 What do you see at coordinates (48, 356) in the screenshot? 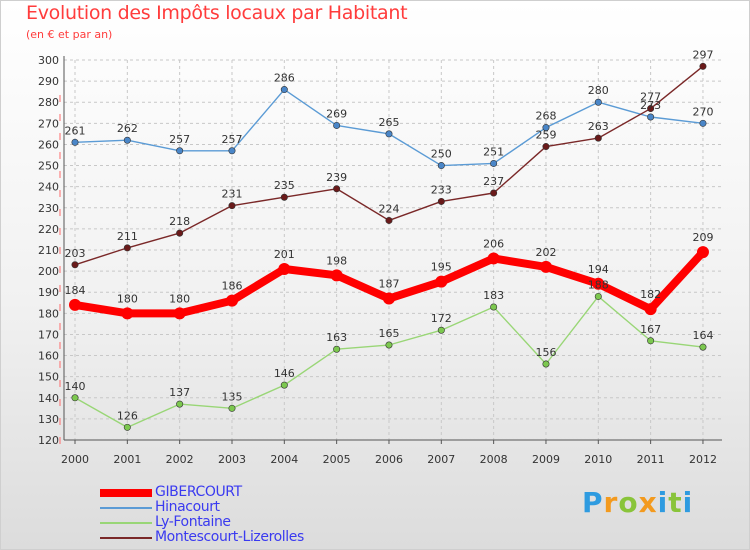
I see `y-tick-label: 160` at bounding box center [48, 356].